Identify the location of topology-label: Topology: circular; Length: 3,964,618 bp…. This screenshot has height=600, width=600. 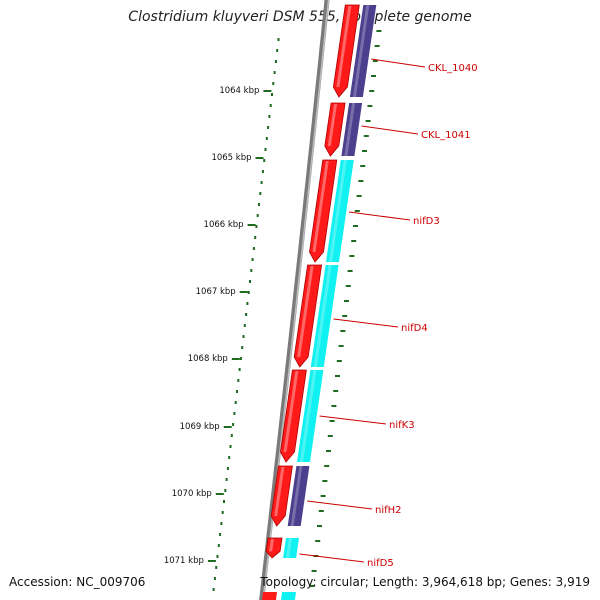
(425, 582).